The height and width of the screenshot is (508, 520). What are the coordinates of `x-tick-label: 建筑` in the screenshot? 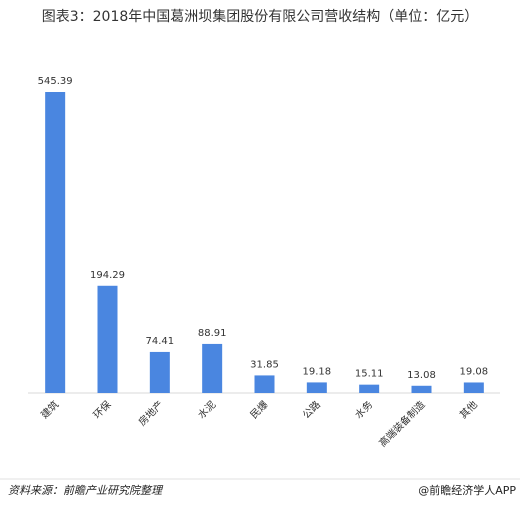 It's located at (49, 409).